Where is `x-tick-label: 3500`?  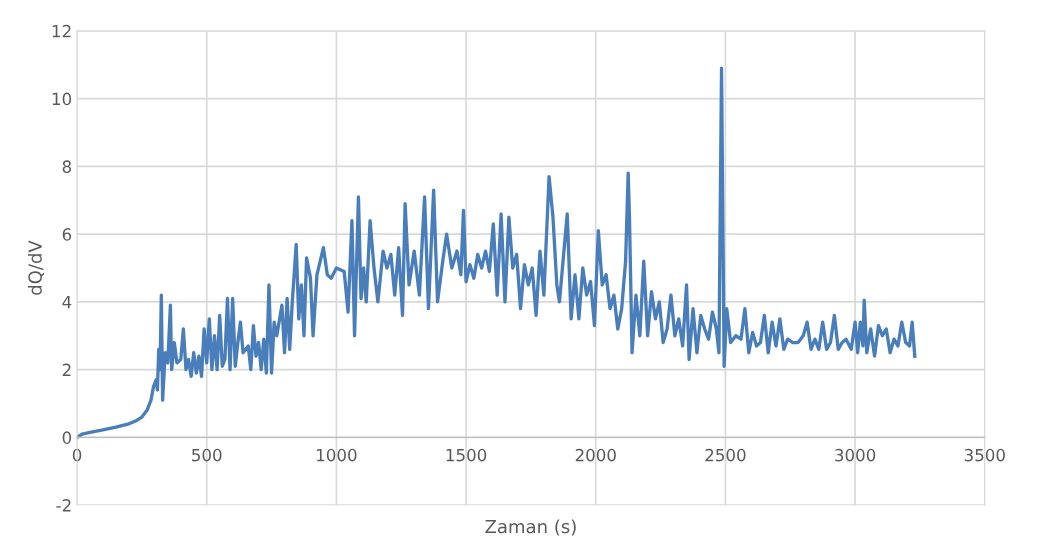 x-tick-label: 3500 is located at coordinates (984, 455).